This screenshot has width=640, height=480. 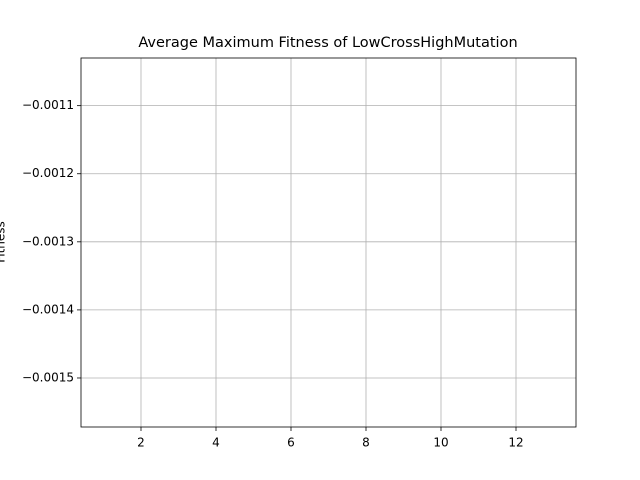 I want to click on x-tick-label: 6, so click(x=291, y=443).